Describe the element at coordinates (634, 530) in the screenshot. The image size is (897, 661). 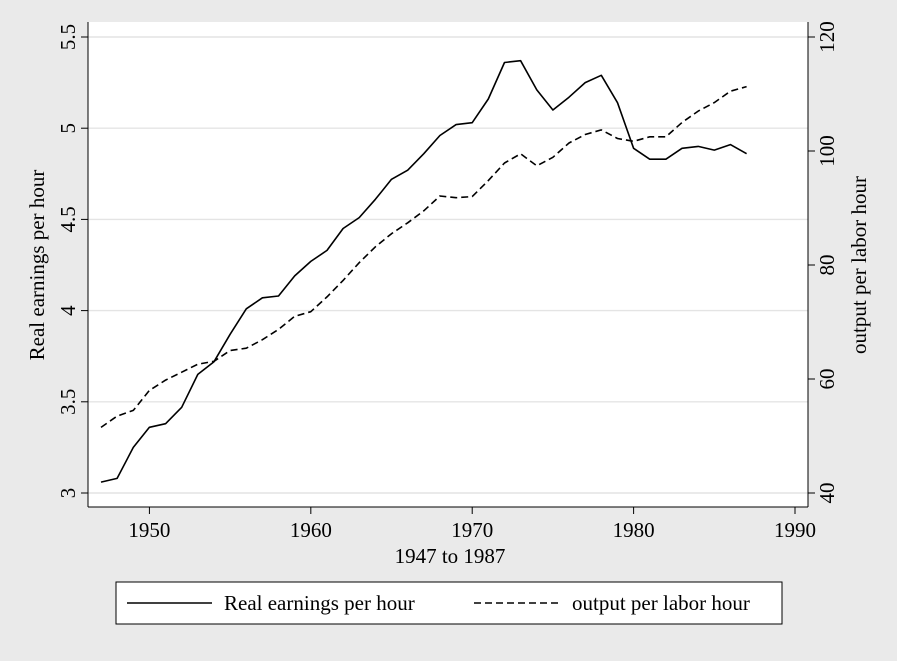
I see `x-tick-label-3: 1980` at that location.